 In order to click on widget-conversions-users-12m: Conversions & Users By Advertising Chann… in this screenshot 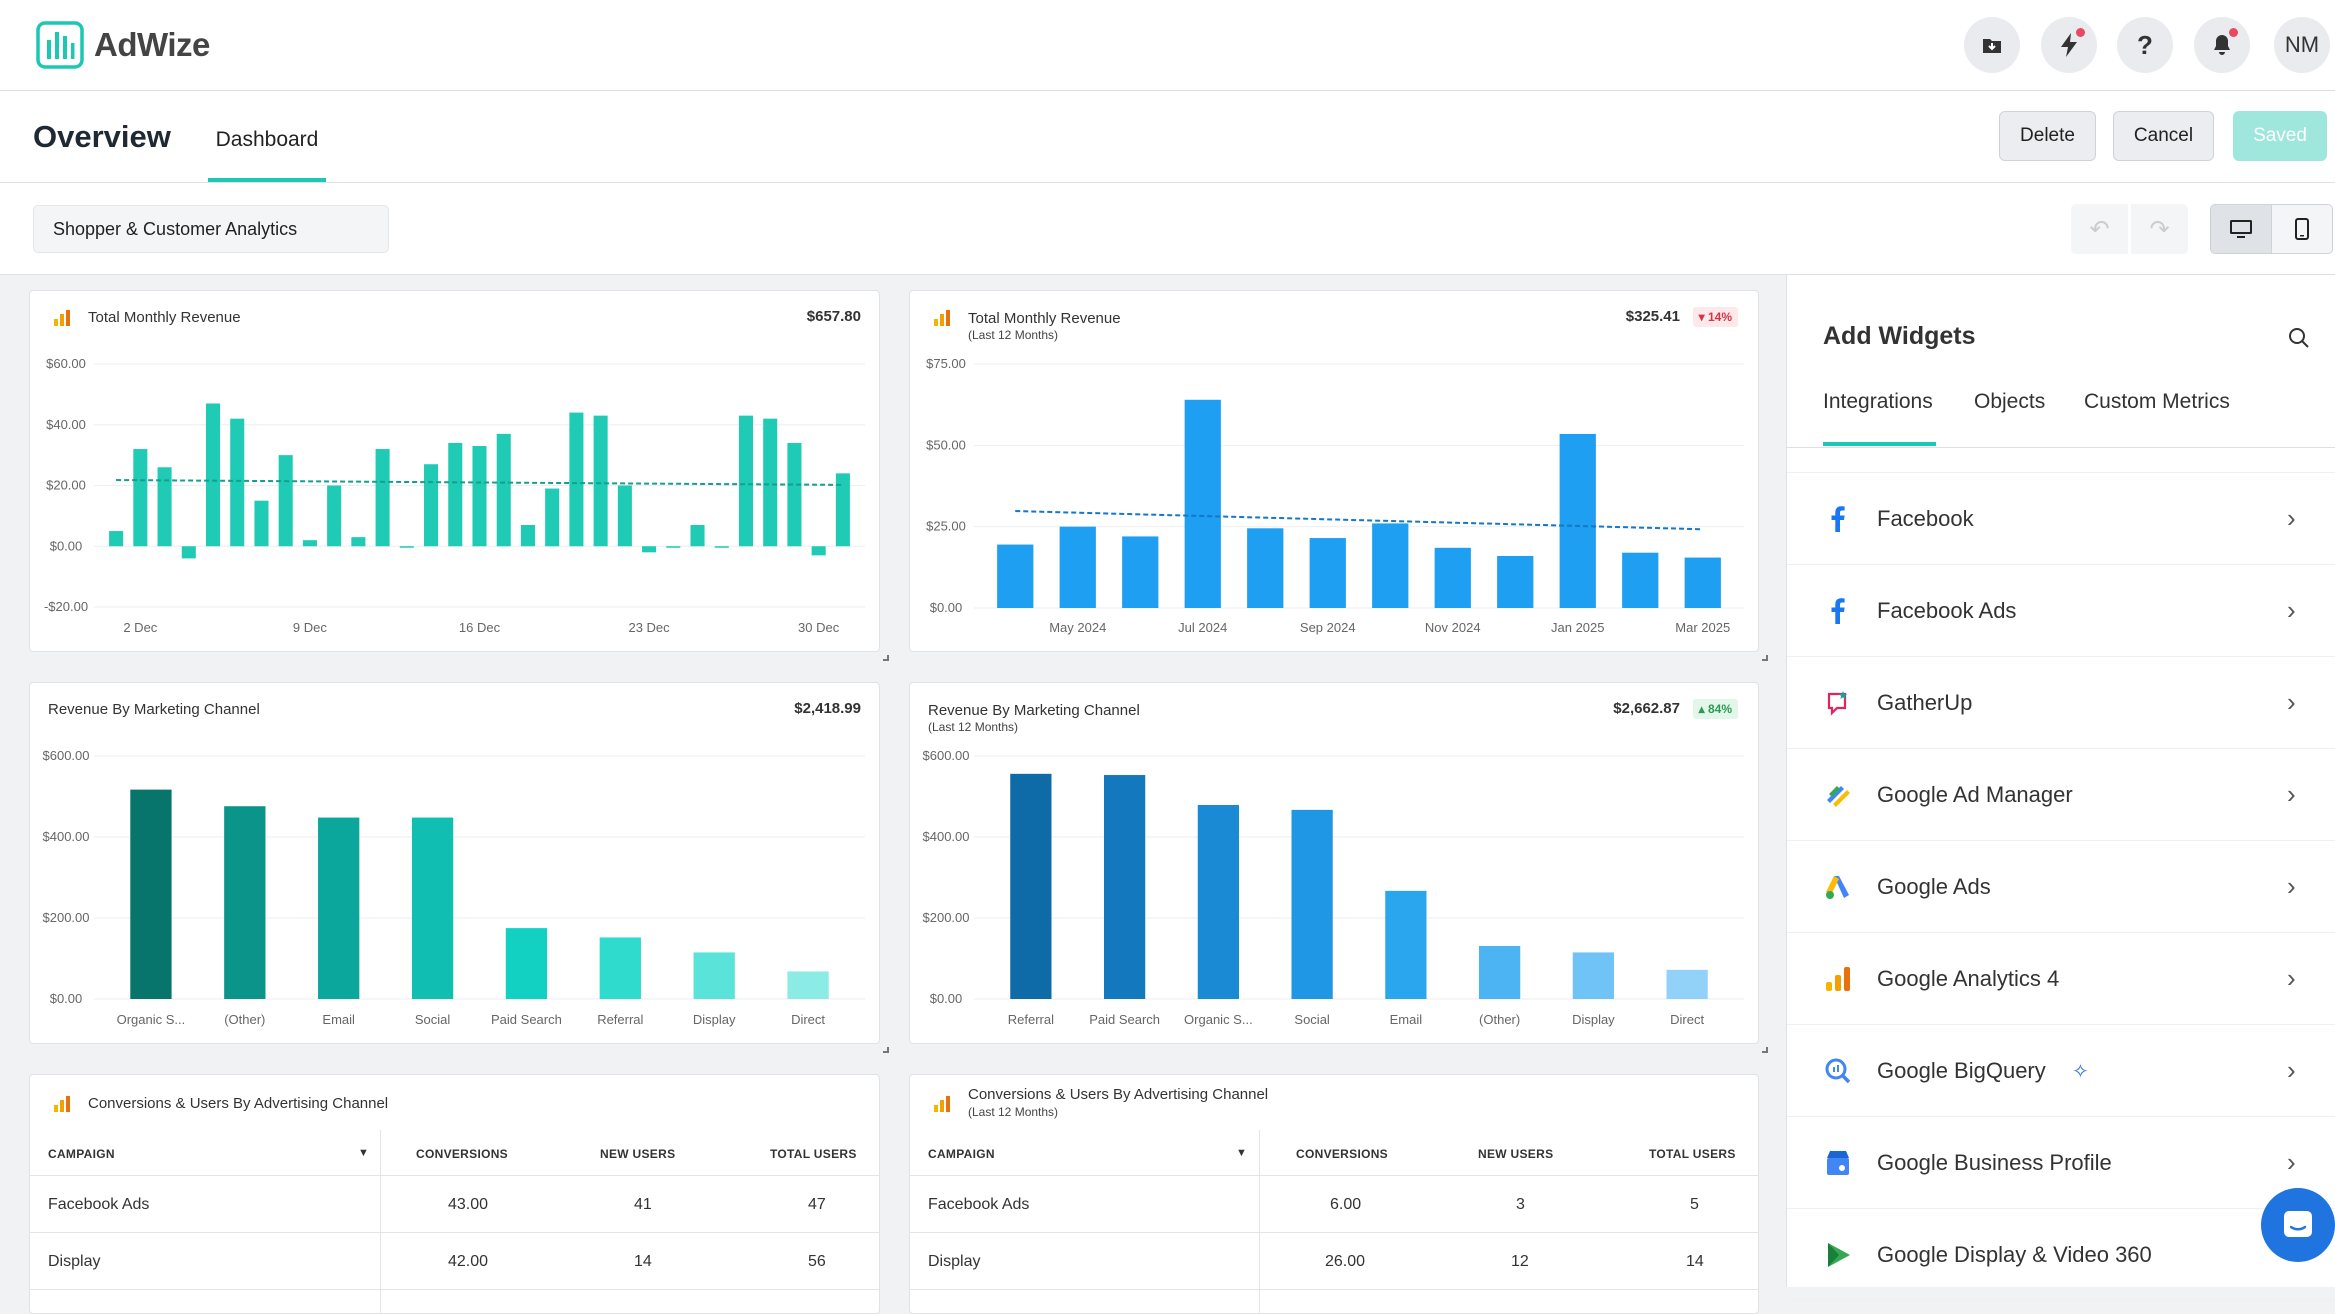, I will do `click(1334, 1194)`.